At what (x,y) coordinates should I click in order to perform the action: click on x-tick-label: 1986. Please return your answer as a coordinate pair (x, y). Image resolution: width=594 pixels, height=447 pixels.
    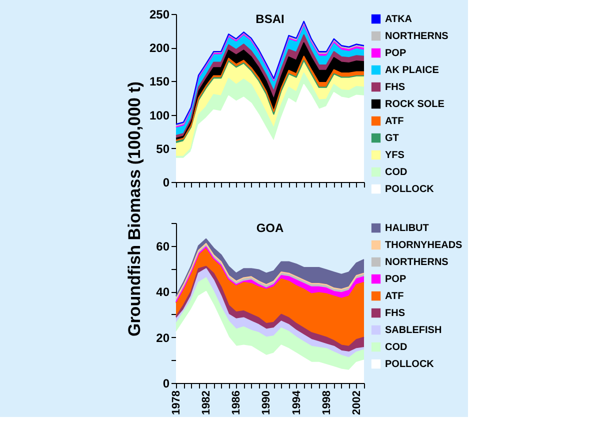
    Looking at the image, I should click on (236, 402).